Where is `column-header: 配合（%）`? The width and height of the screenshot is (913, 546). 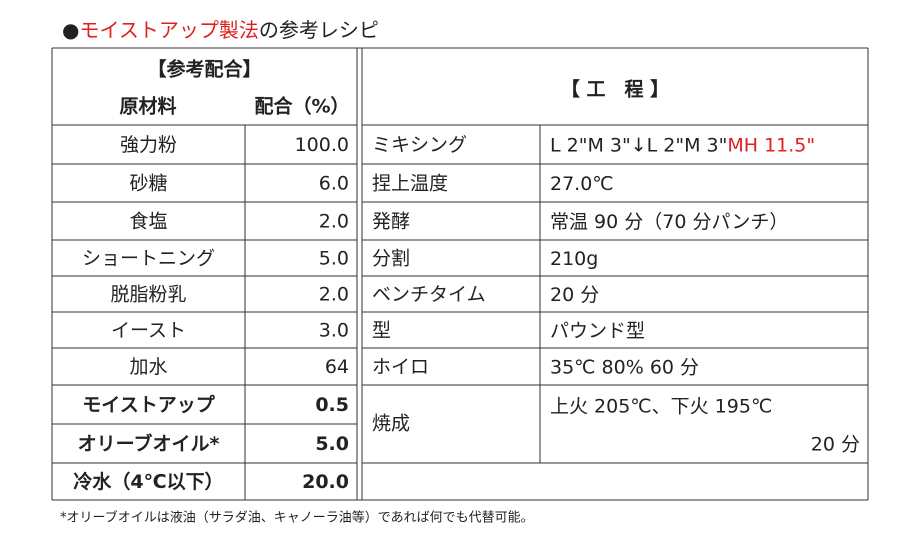 column-header: 配合（%） is located at coordinates (301, 106).